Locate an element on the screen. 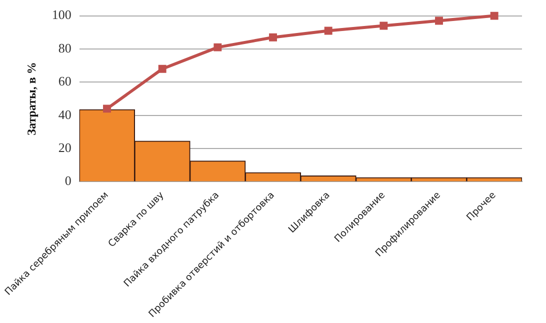  y-tick-label: 80 is located at coordinates (65, 48).